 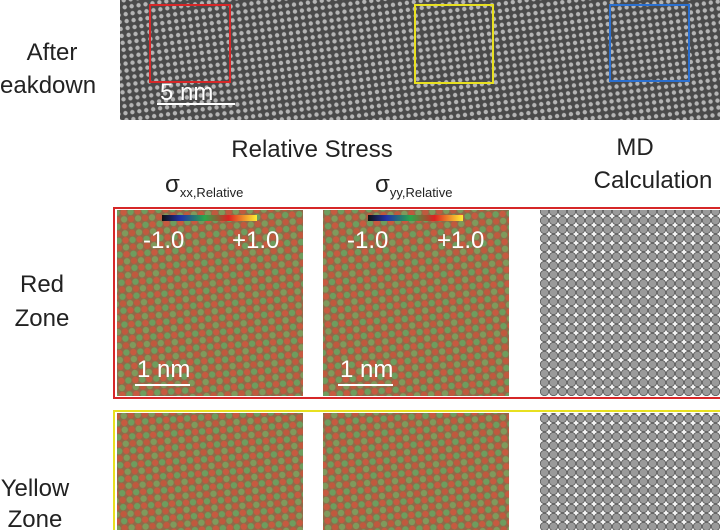 I want to click on row-label: After, so click(x=52, y=52).